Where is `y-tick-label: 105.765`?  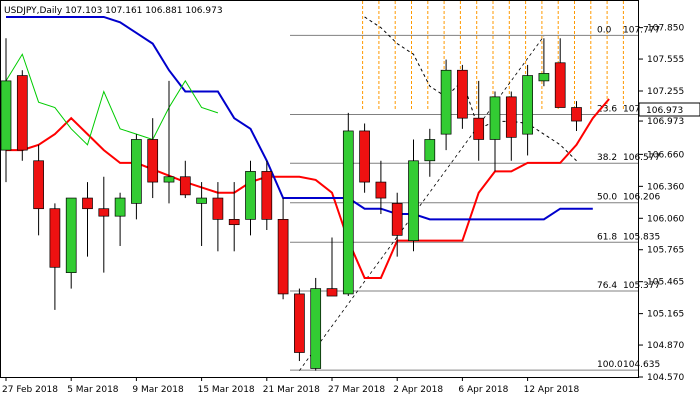
y-tick-label: 105.765 is located at coordinates (665, 251).